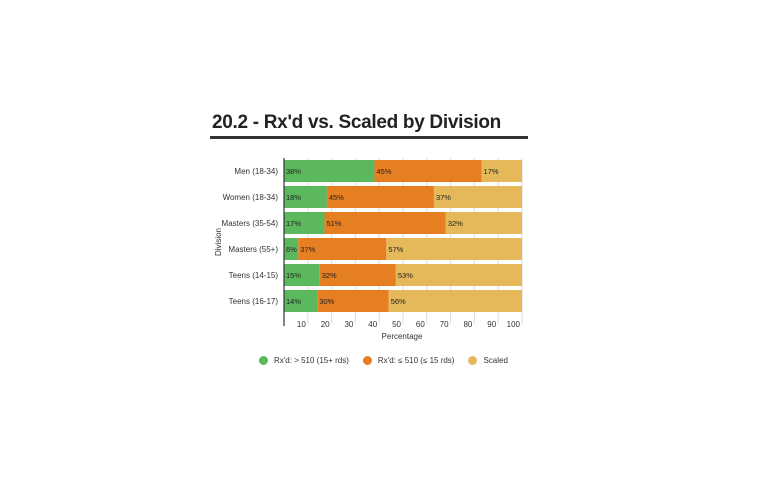 Image resolution: width=768 pixels, height=477 pixels. I want to click on x-tick-label: 60, so click(420, 324).